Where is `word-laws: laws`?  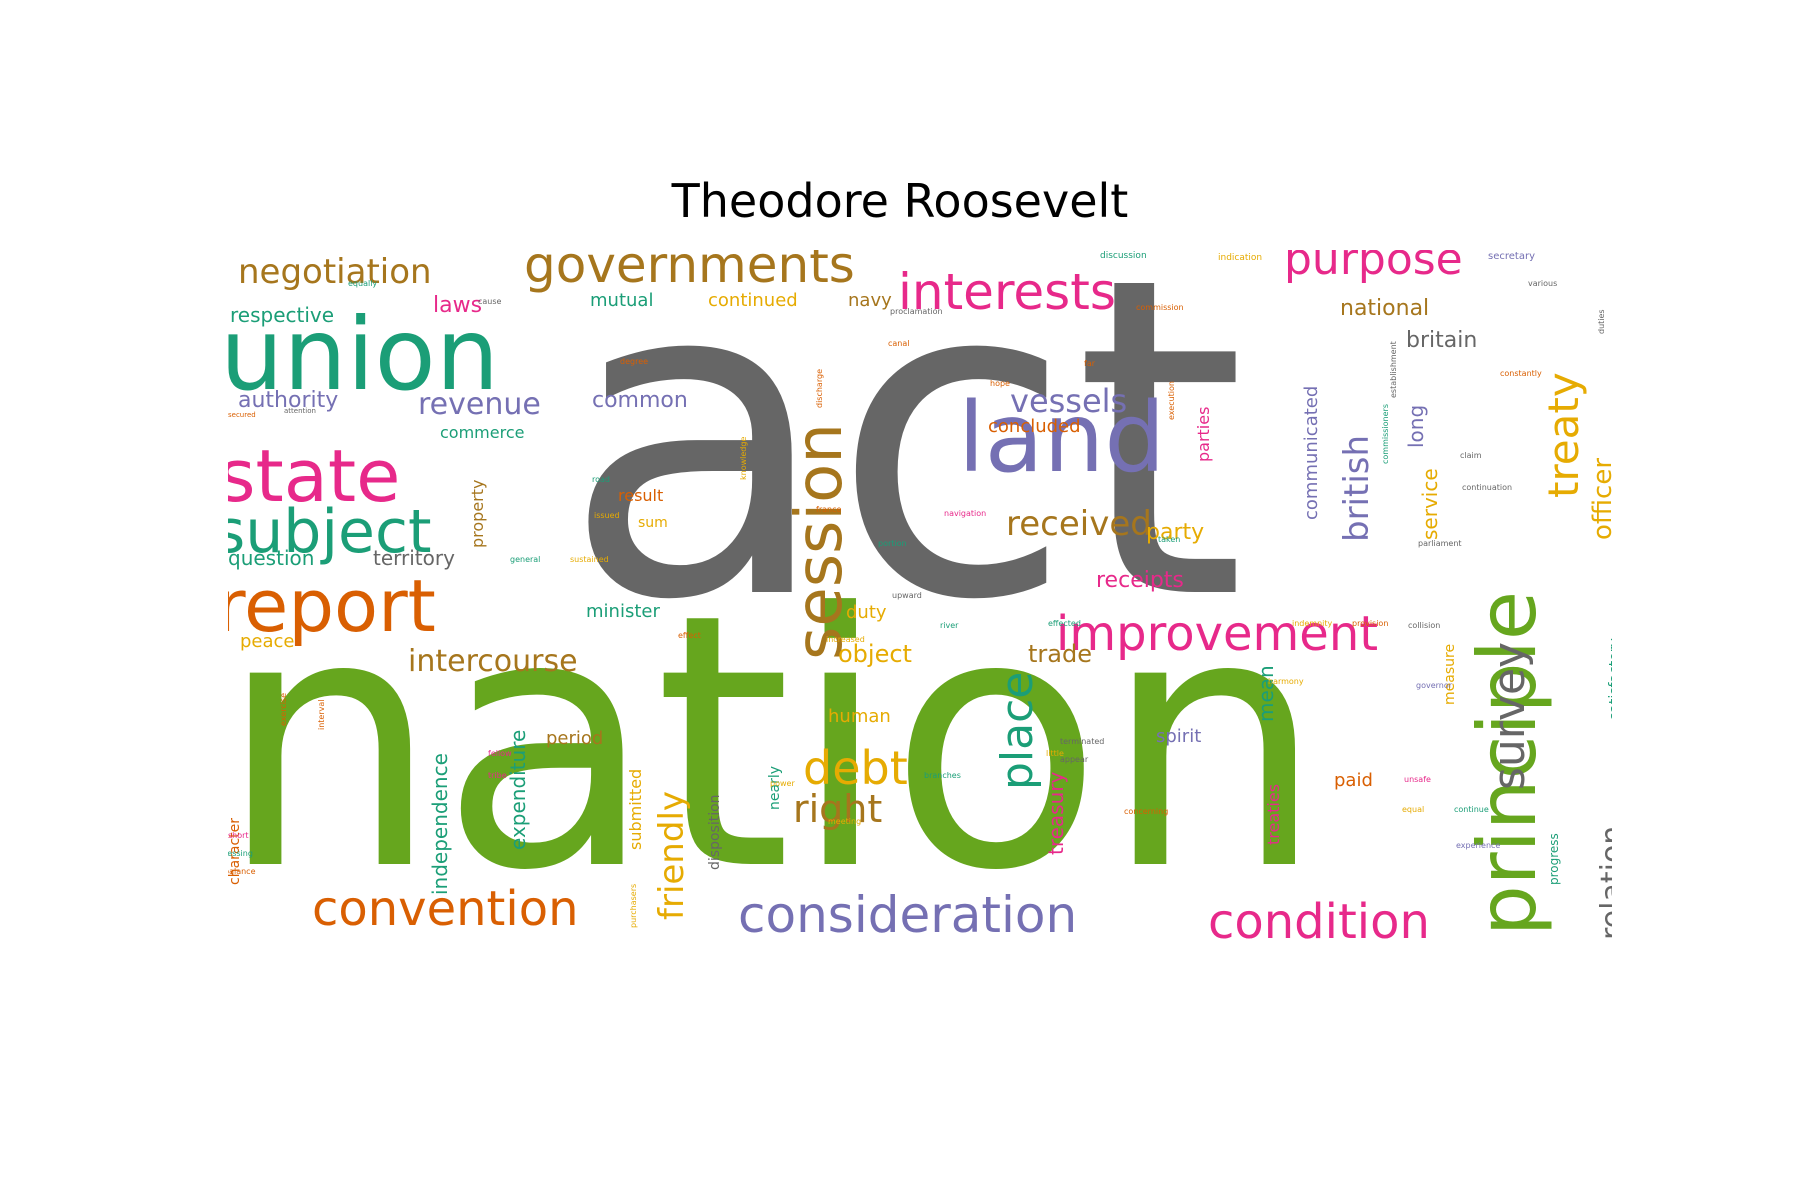
word-laws: laws is located at coordinates (458, 305).